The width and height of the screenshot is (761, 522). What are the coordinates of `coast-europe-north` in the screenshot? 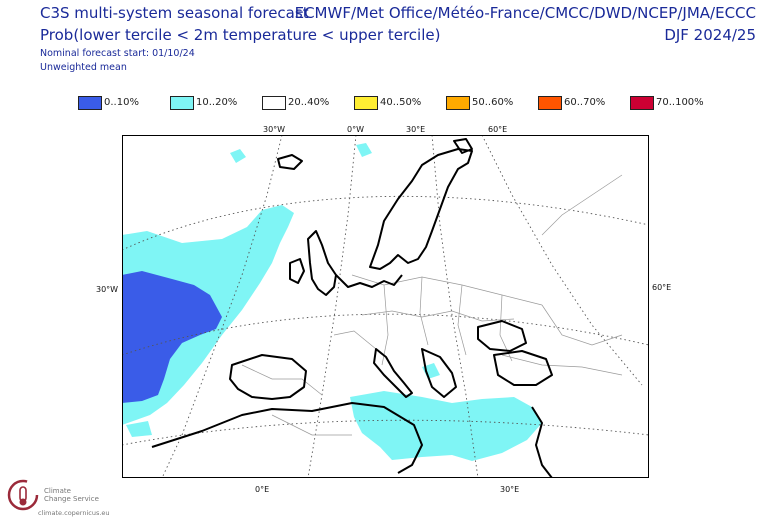 It's located at (369, 281).